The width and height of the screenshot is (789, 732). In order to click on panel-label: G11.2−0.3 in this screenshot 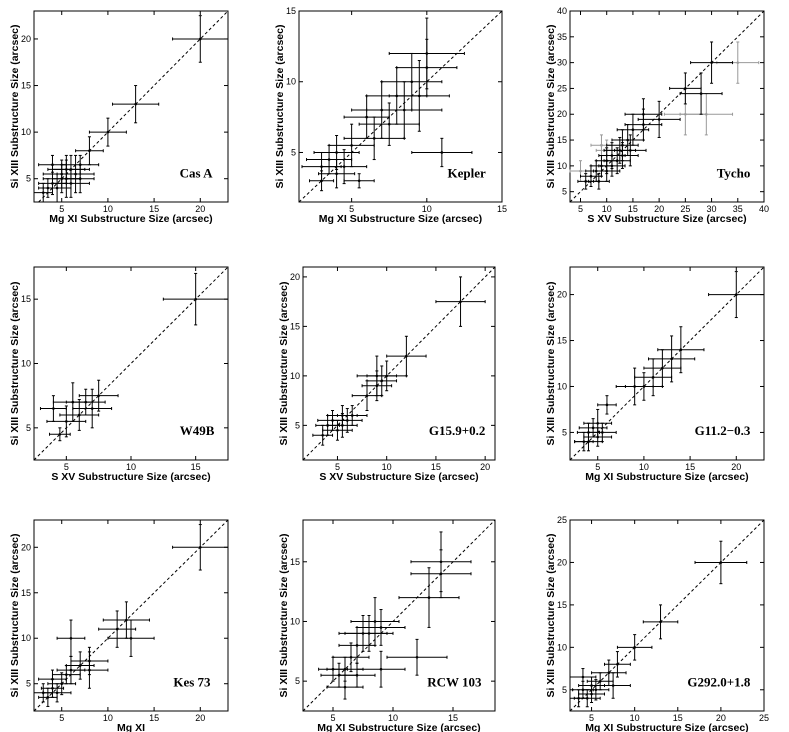, I will do `click(723, 430)`.